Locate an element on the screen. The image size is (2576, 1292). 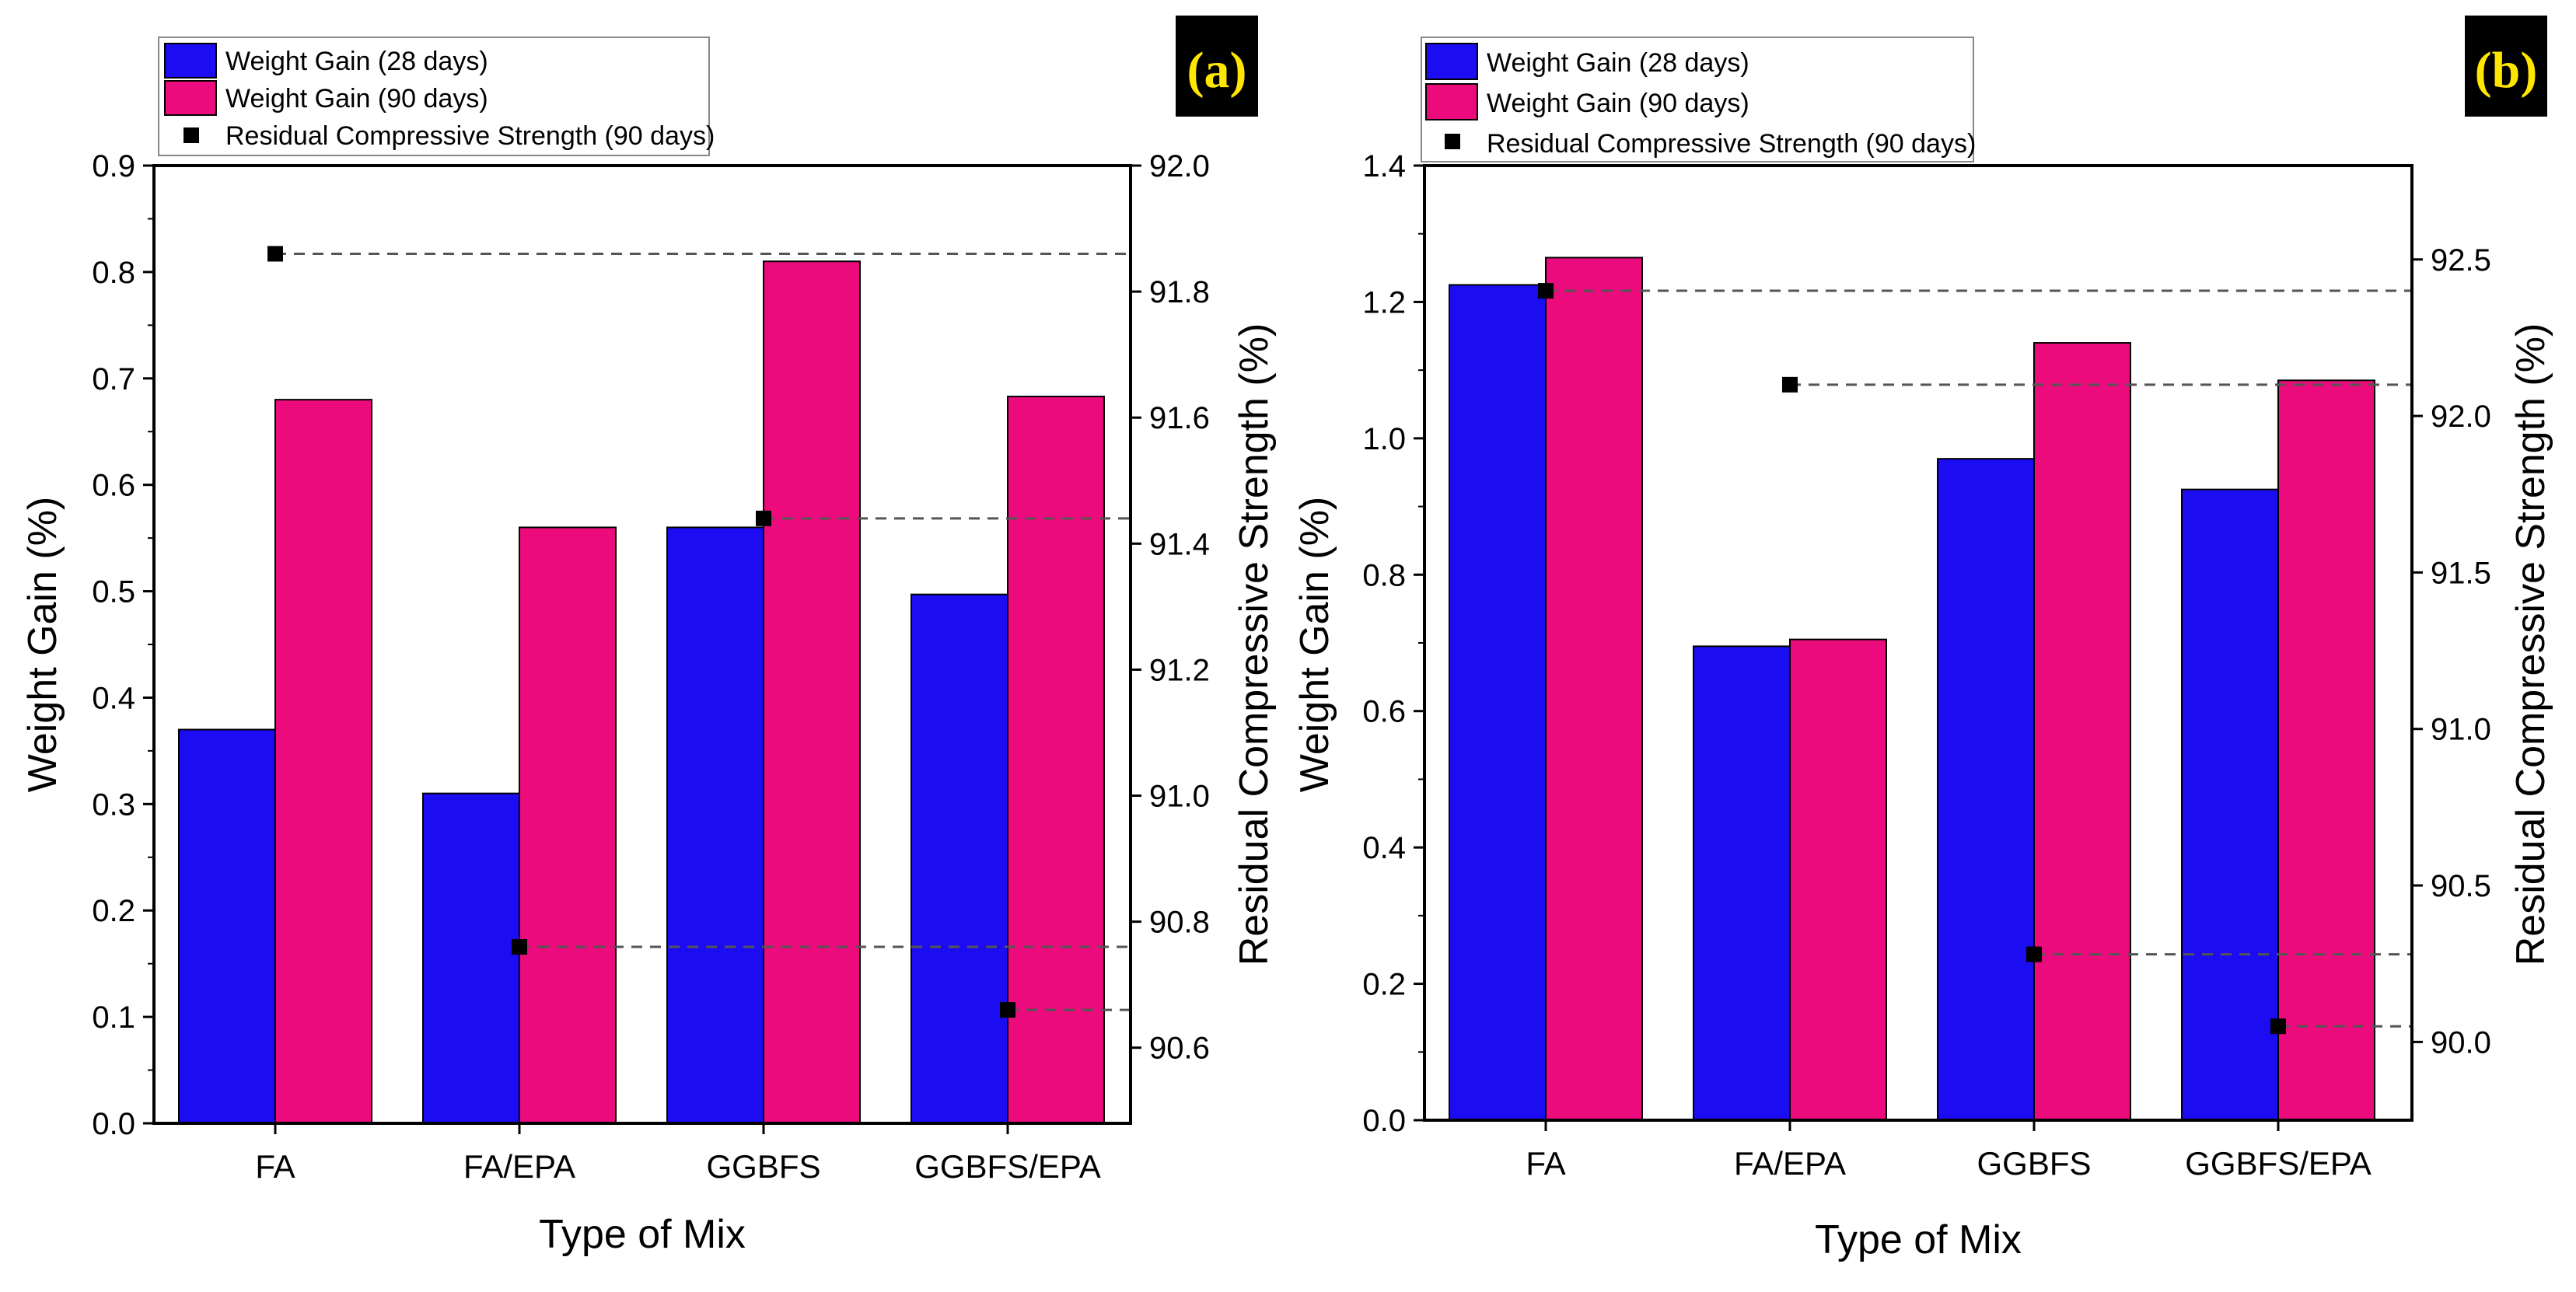
chart-a-y2tick-label: 90.6 is located at coordinates (1179, 1049).